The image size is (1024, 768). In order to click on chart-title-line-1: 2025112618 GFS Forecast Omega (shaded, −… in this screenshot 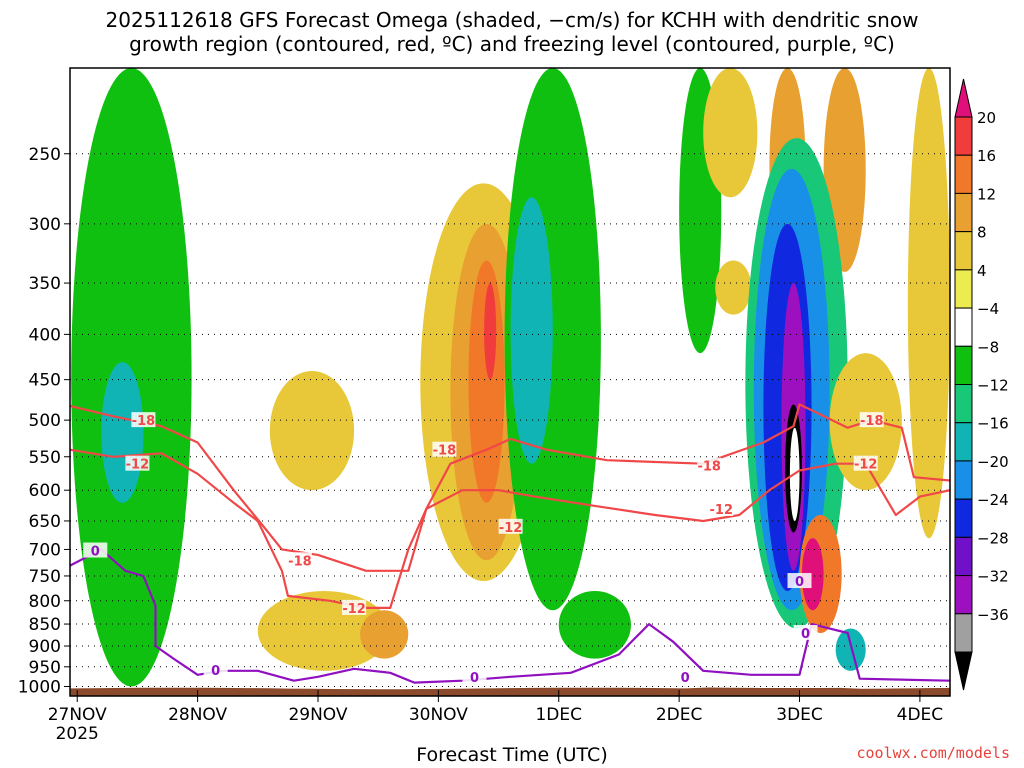, I will do `click(512, 20)`.